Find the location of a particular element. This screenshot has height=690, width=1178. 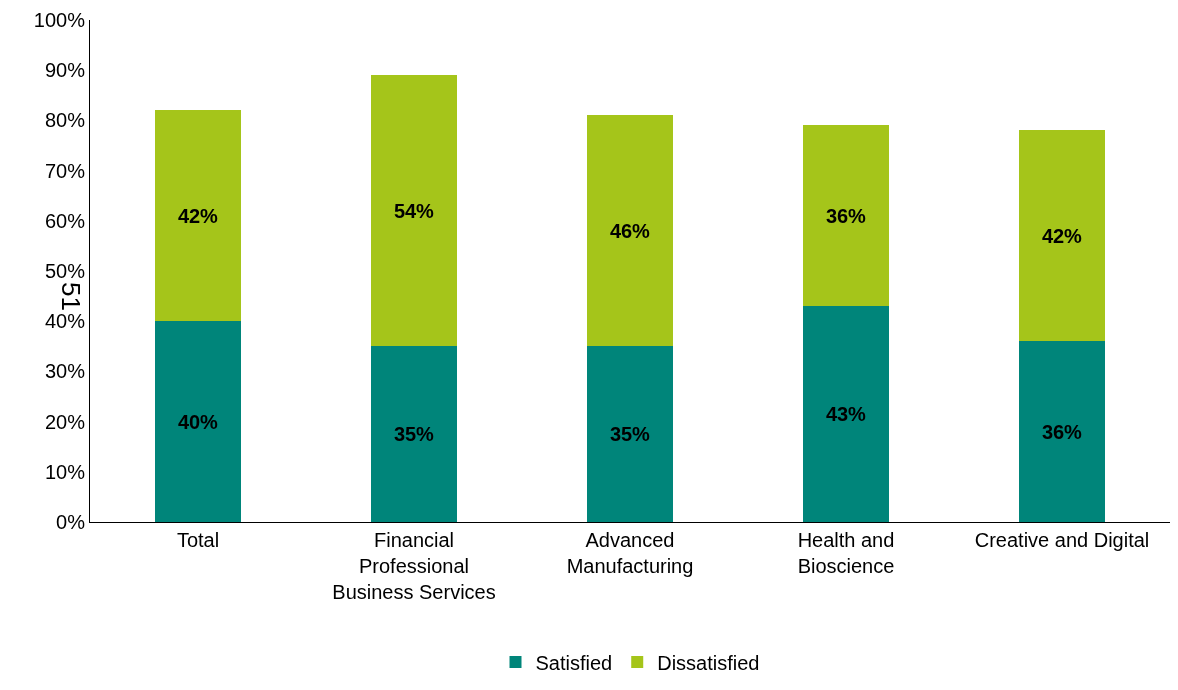

data-label: 54% is located at coordinates (414, 210).